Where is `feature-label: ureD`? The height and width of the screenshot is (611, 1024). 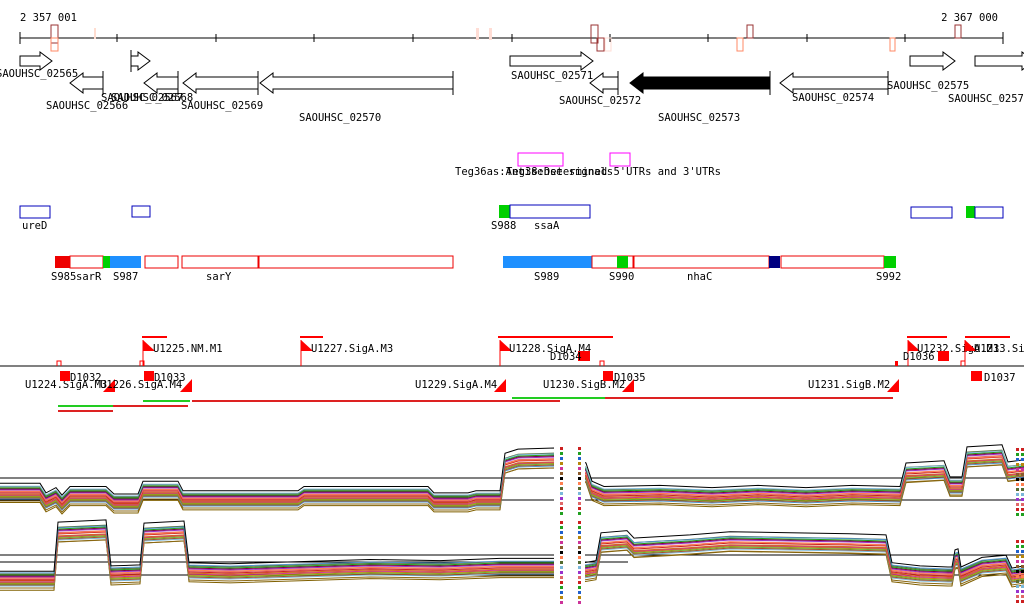
feature-label: ureD is located at coordinates (34, 226).